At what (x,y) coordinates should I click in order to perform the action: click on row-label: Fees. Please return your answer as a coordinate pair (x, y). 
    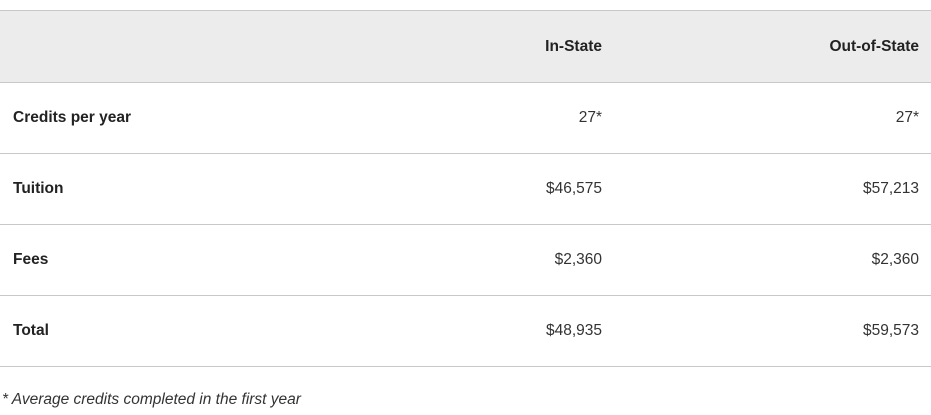
    Looking at the image, I should click on (31, 259).